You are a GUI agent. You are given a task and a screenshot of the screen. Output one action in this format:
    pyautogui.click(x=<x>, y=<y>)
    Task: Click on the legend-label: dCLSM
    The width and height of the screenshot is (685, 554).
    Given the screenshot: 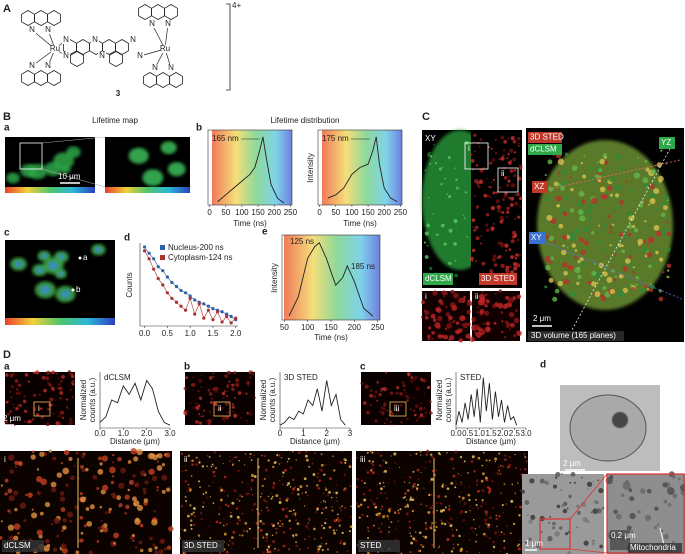 What is the action you would take?
    pyautogui.click(x=543, y=149)
    